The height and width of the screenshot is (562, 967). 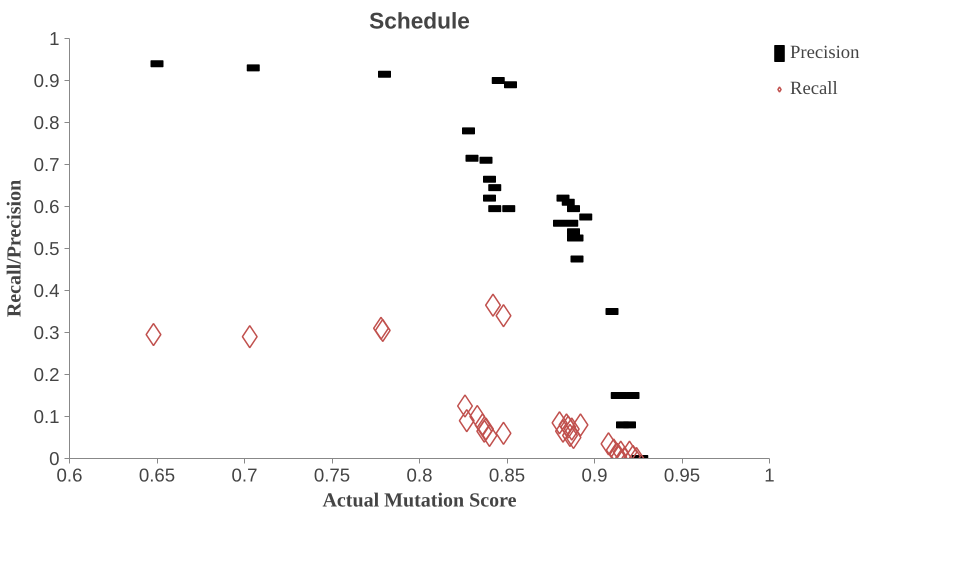 What do you see at coordinates (47, 80) in the screenshot?
I see `y-tick-label: 0.9` at bounding box center [47, 80].